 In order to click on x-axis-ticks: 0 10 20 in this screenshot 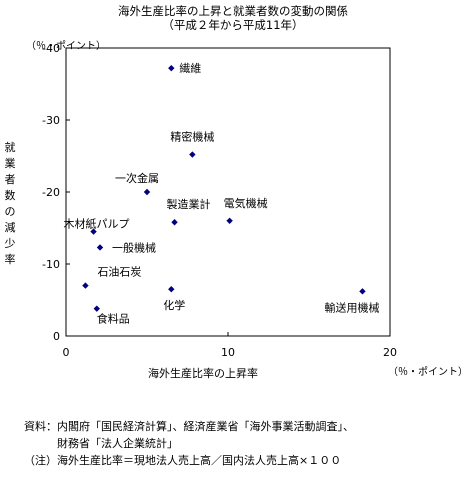, I will do `click(230, 345)`.